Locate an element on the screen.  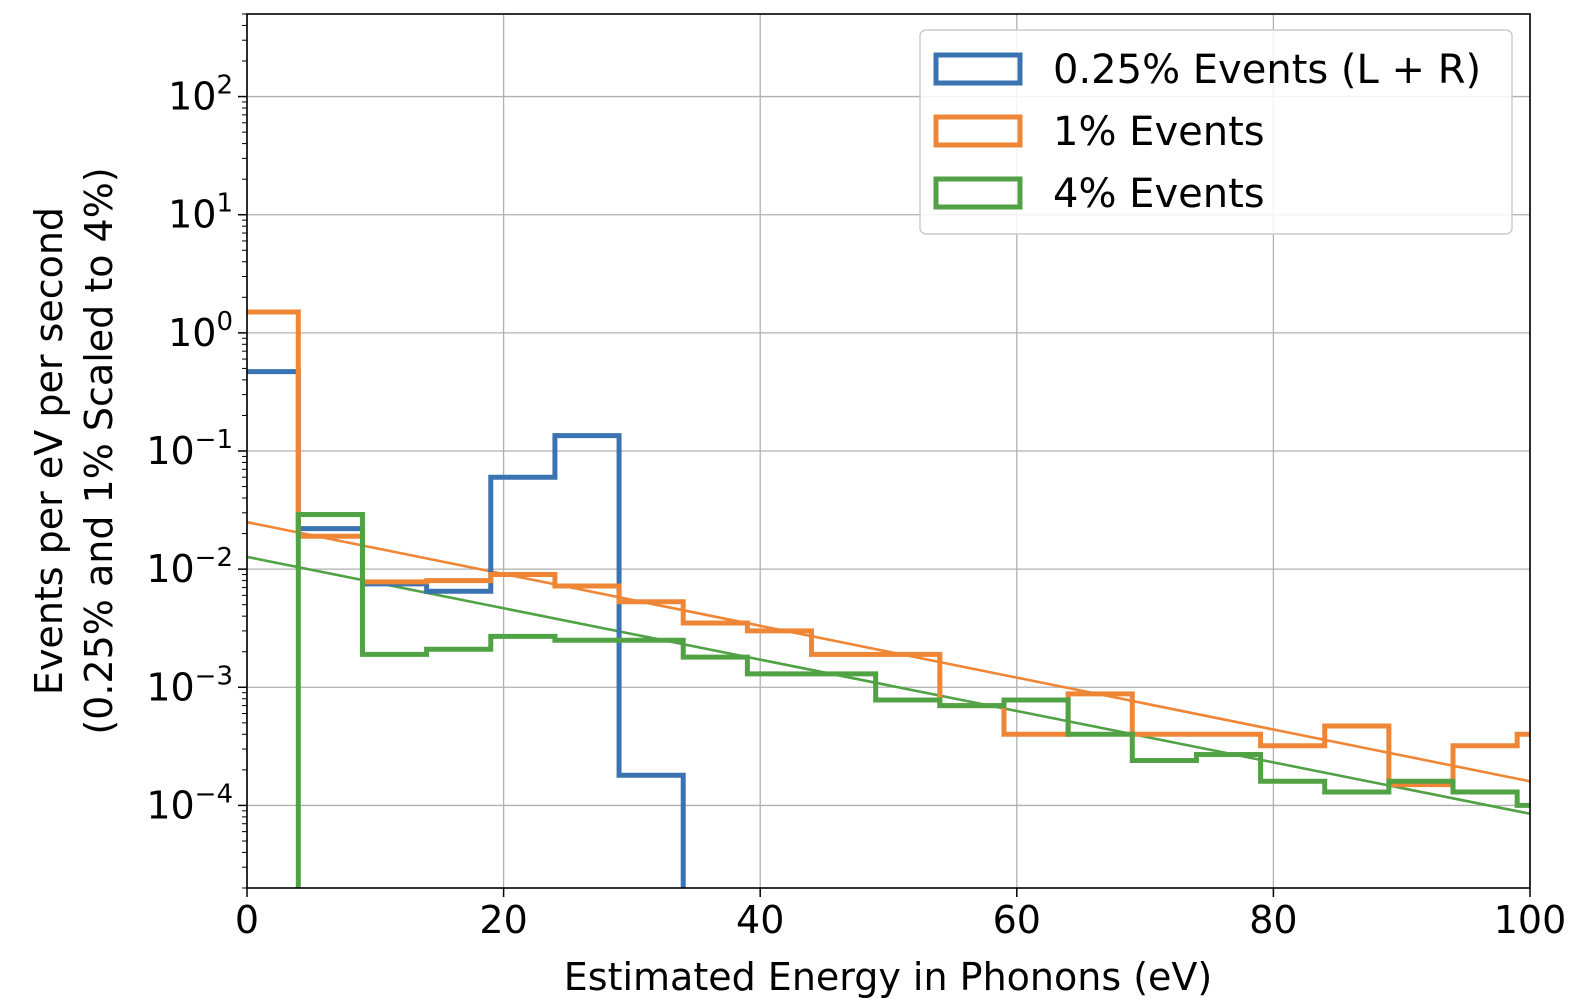
y-tick-label: 10⁻³ is located at coordinates (189, 685).